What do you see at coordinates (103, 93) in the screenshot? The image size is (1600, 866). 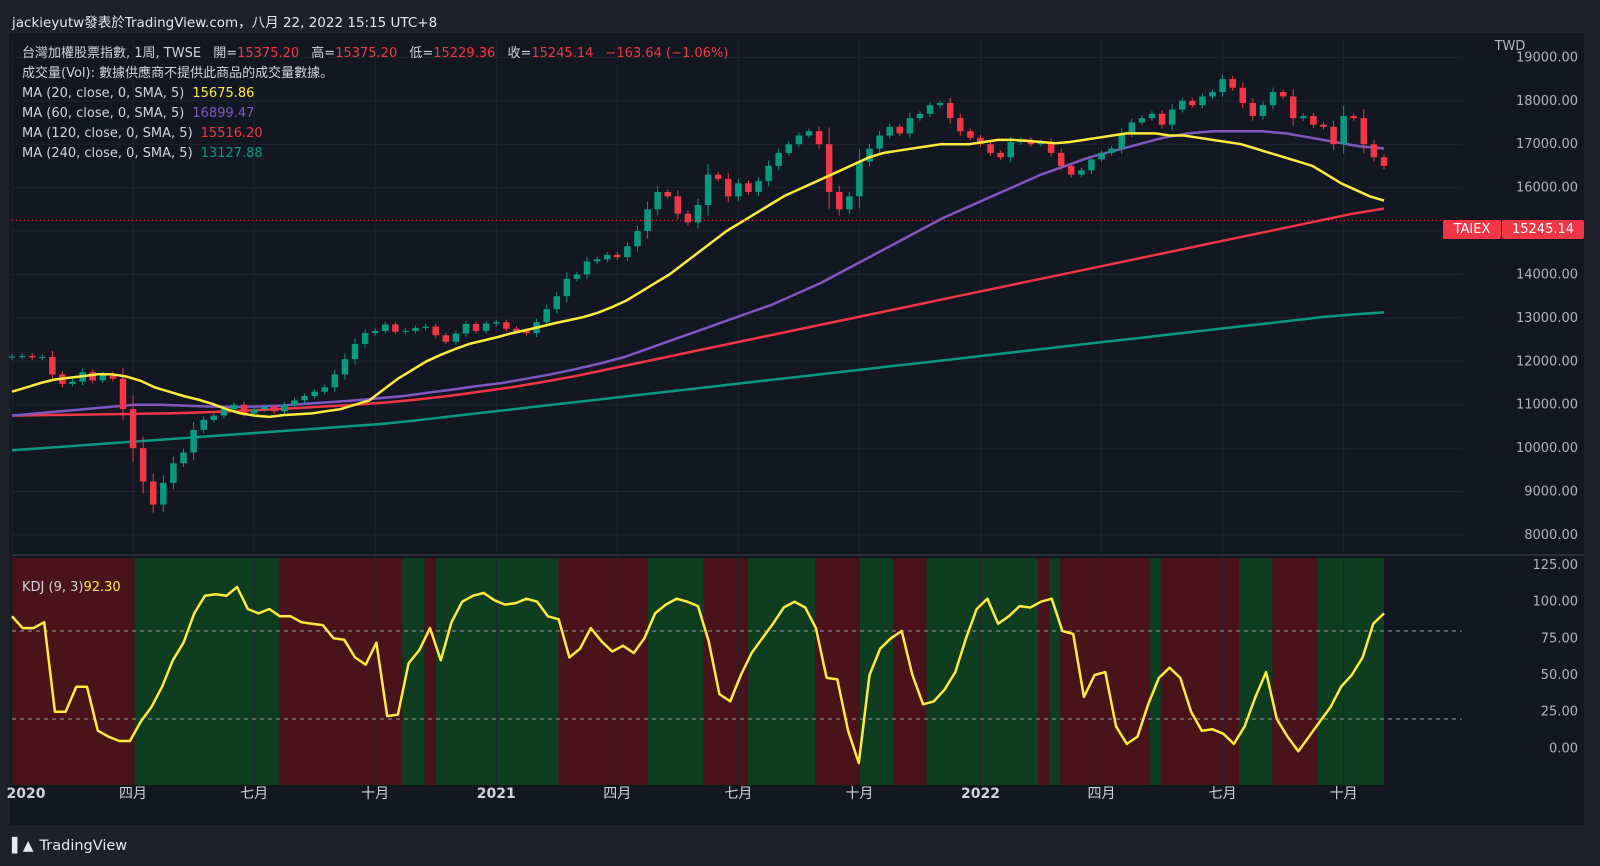 I see `ma20-label: MA (20, close, 0, SMA, 5)` at bounding box center [103, 93].